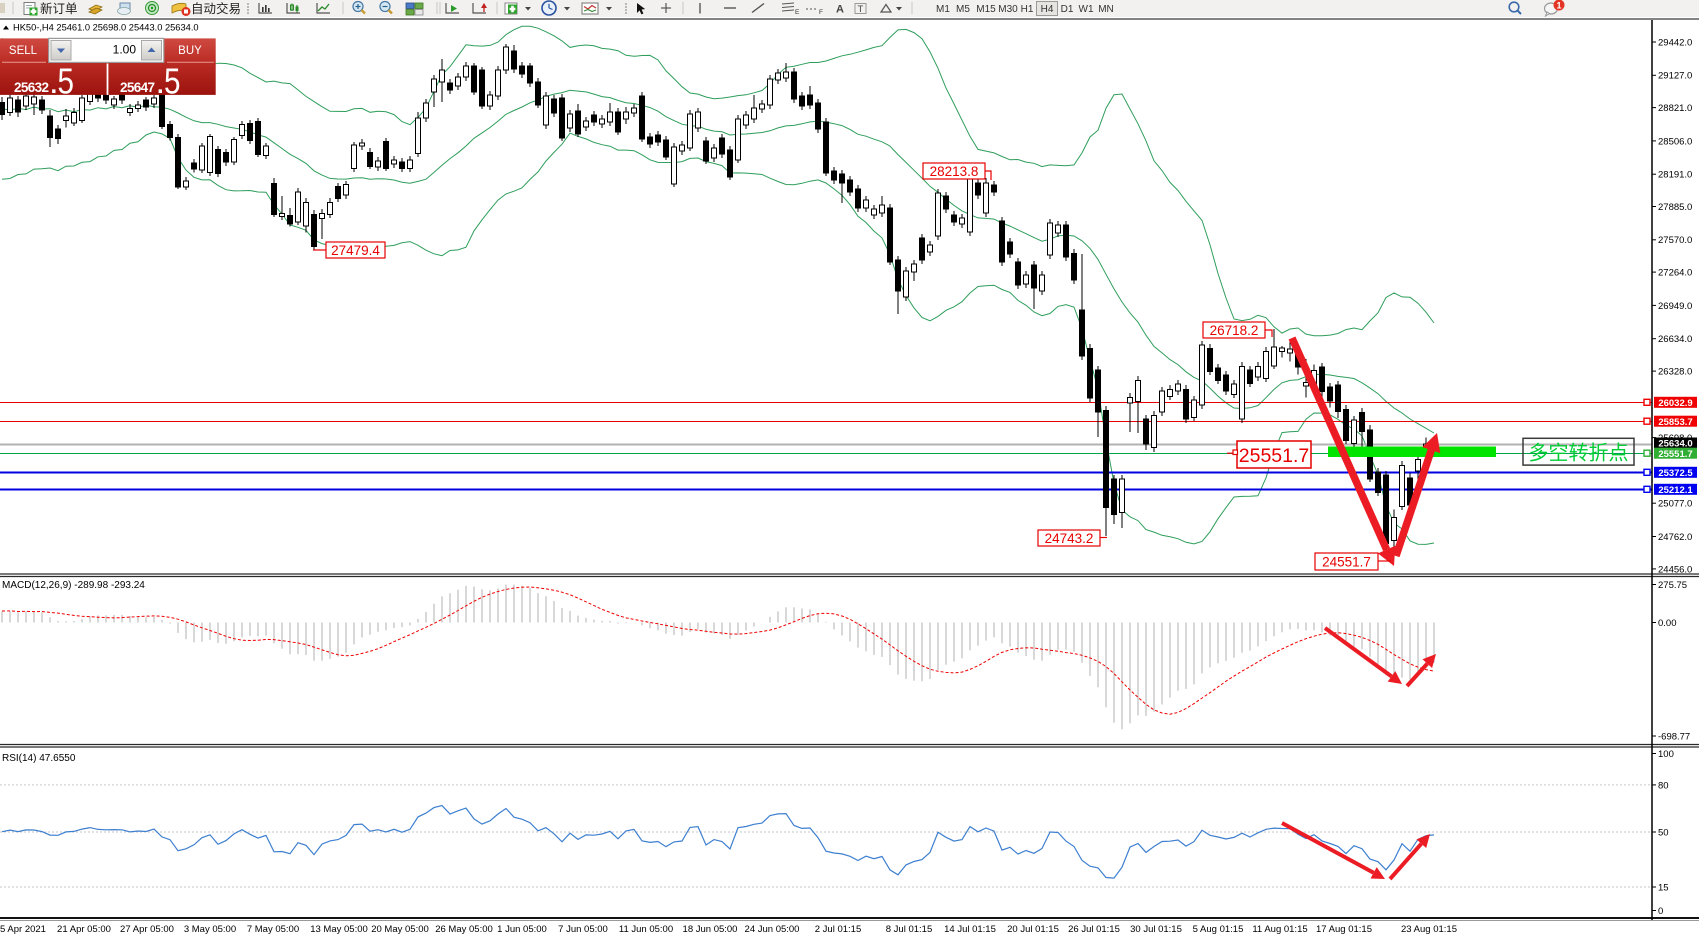  What do you see at coordinates (106, 28) in the screenshot?
I see `svg-text:HK50-,H4 25461.0 25698.0 2544: HK50-,H4 25461.0 25698.0 25443.0 25634.0` at bounding box center [106, 28].